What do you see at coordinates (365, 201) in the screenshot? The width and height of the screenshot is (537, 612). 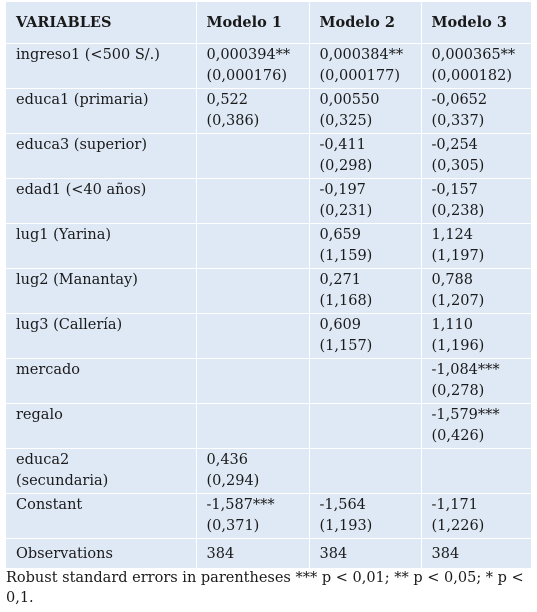 I see `cell-modelo-2: -0,197 (0,231)` at bounding box center [365, 201].